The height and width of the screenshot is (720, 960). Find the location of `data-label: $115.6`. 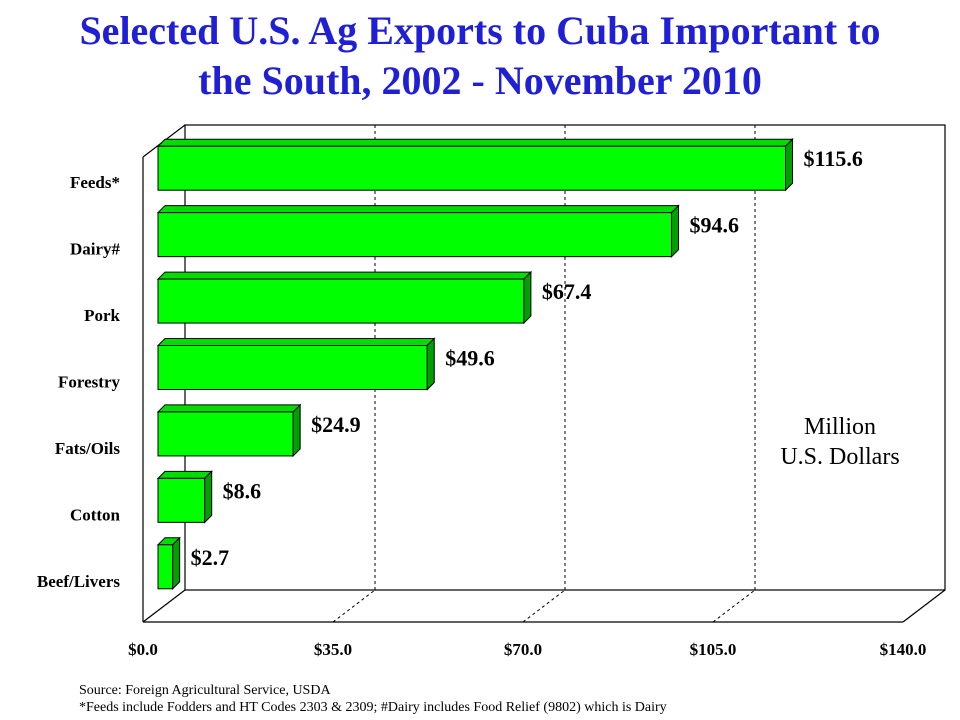

data-label: $115.6 is located at coordinates (833, 158).